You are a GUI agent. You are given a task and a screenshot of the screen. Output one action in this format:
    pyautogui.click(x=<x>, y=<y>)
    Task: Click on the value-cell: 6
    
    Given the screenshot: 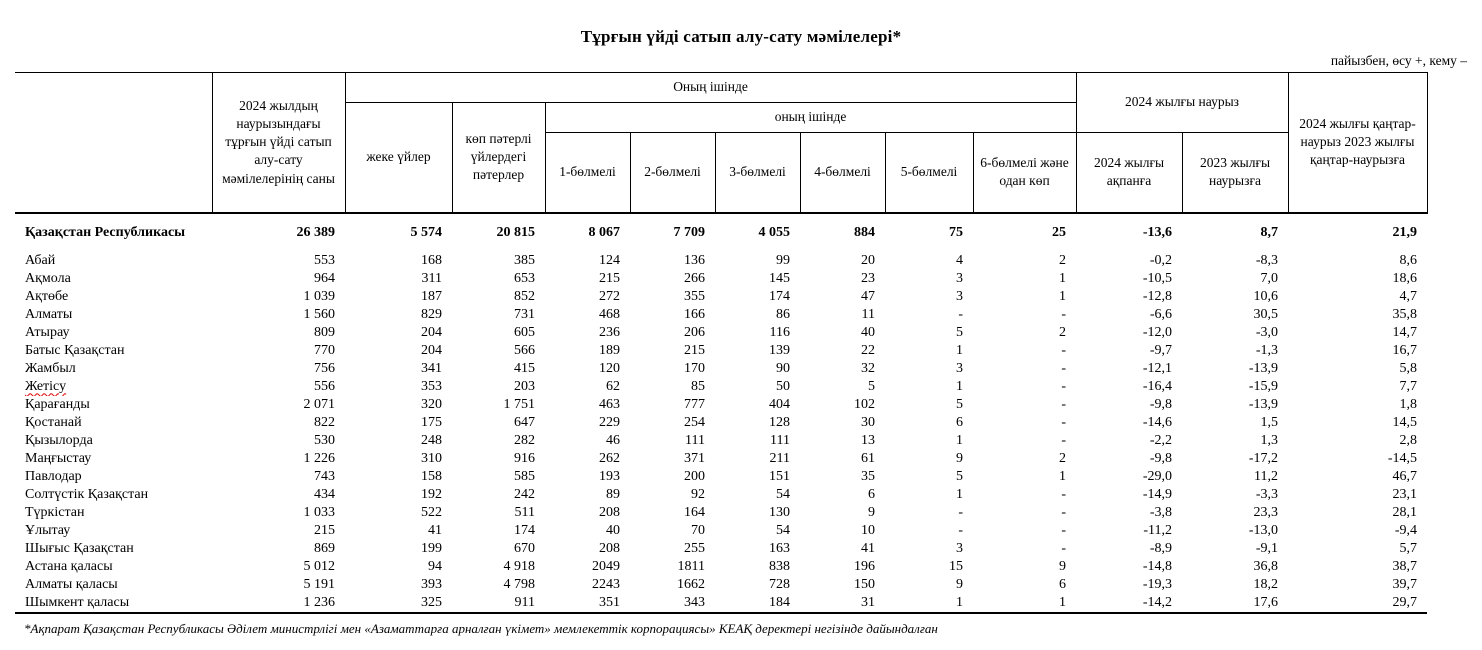 What is the action you would take?
    pyautogui.click(x=871, y=494)
    